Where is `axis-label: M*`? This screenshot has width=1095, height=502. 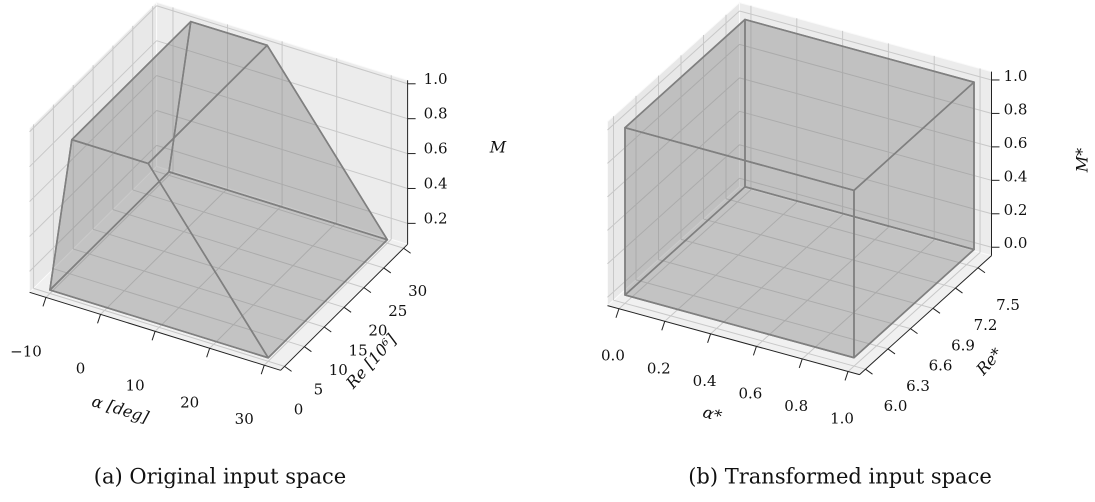
axis-label: M* is located at coordinates (1082, 160).